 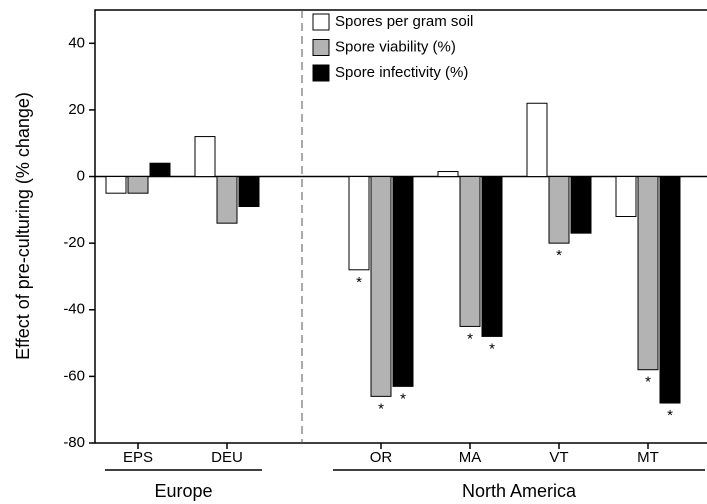 I want to click on y-axis-title: Effect of pre-culturing (% change), so click(x=23, y=226).